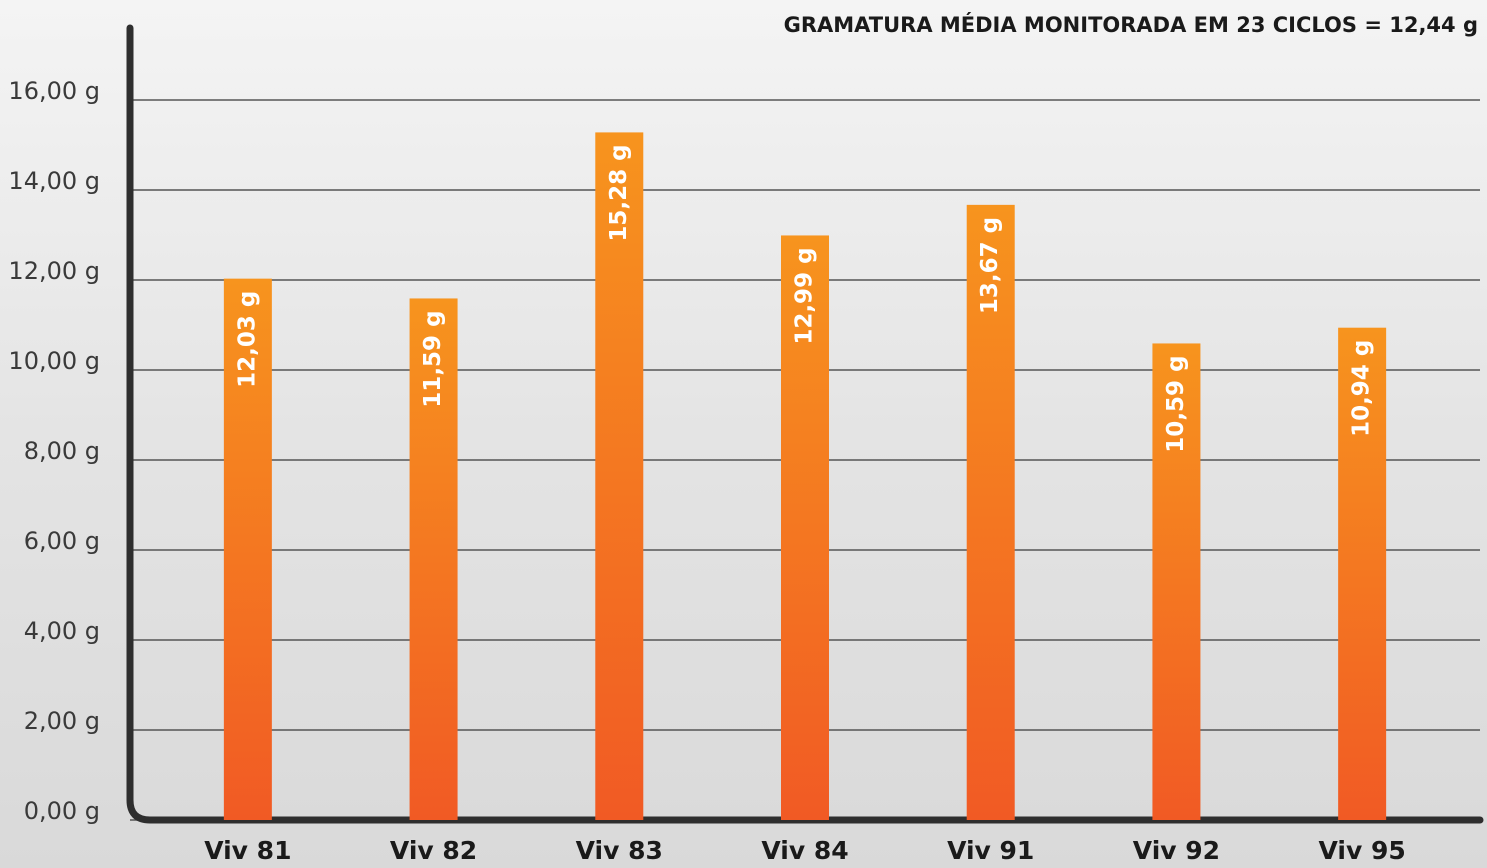 The width and height of the screenshot is (1487, 868). I want to click on value-label: 12,99 g, so click(805, 295).